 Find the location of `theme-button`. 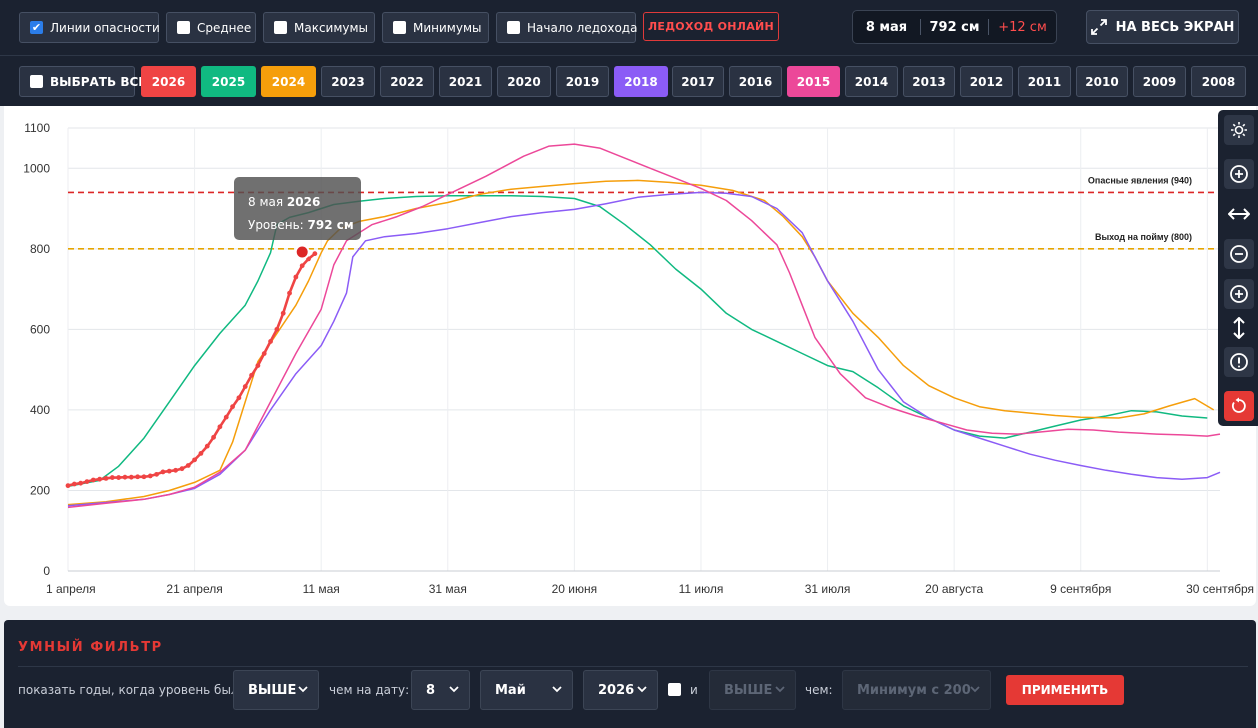

theme-button is located at coordinates (1239, 130).